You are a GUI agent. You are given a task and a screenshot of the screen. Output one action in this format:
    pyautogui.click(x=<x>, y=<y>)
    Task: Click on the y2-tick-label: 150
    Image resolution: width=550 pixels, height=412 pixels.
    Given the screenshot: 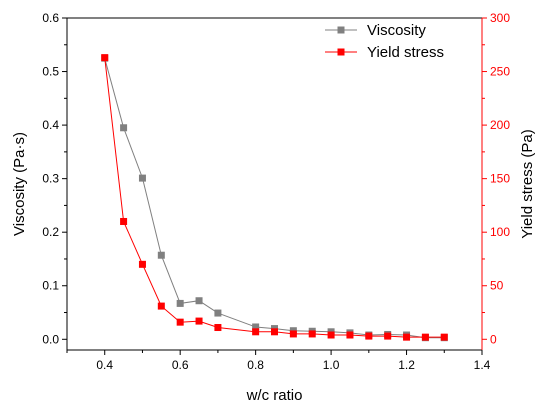 What is the action you would take?
    pyautogui.click(x=500, y=179)
    